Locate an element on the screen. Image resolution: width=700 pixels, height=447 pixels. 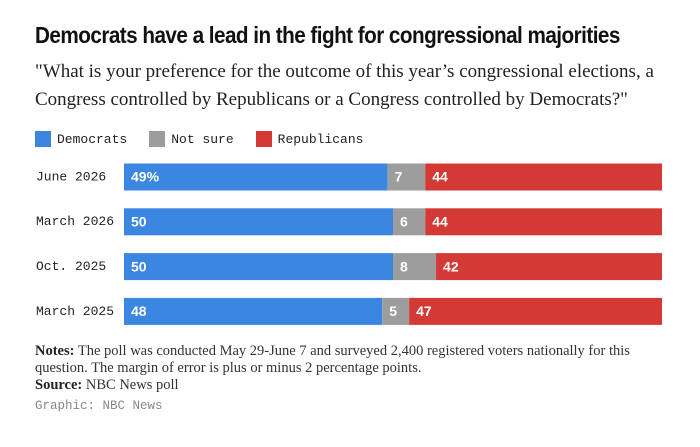
y-tick-label: March 2026 is located at coordinates (75, 221).